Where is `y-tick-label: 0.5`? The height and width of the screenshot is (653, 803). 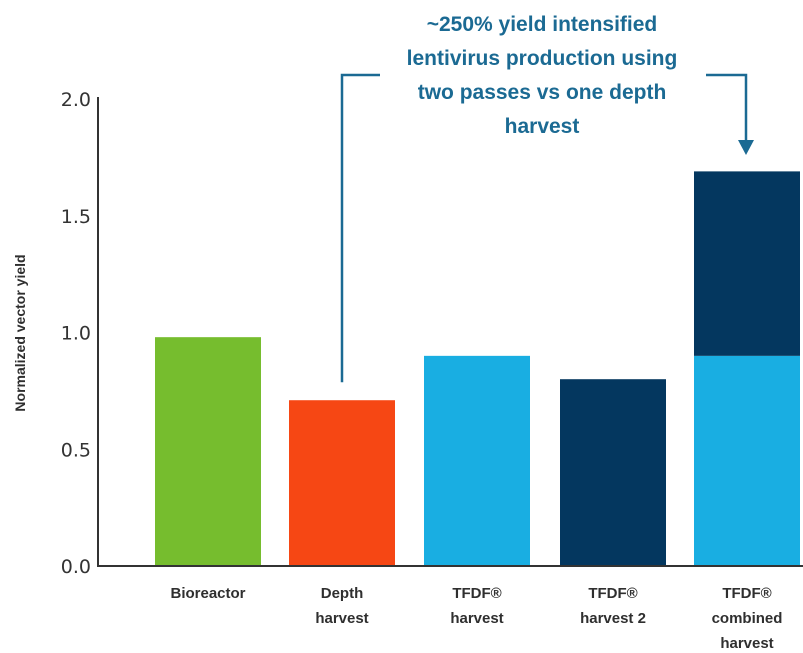
y-tick-label: 0.5 is located at coordinates (76, 450).